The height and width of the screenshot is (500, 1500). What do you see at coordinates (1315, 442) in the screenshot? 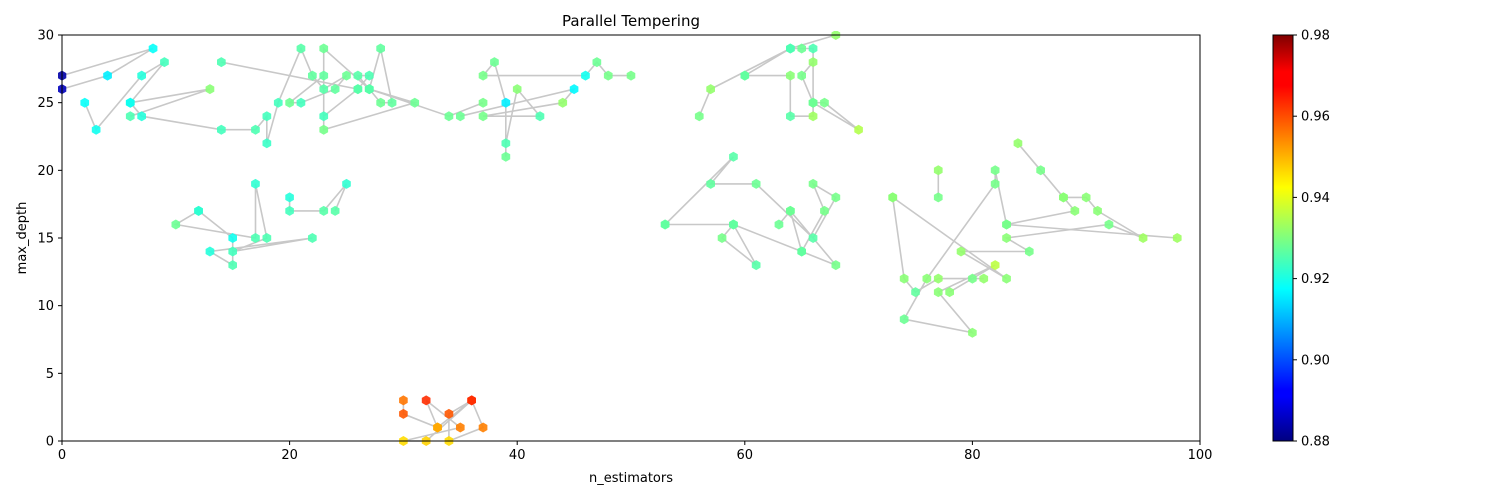
I see `colorbar-tick-label: 0.88` at bounding box center [1315, 442].